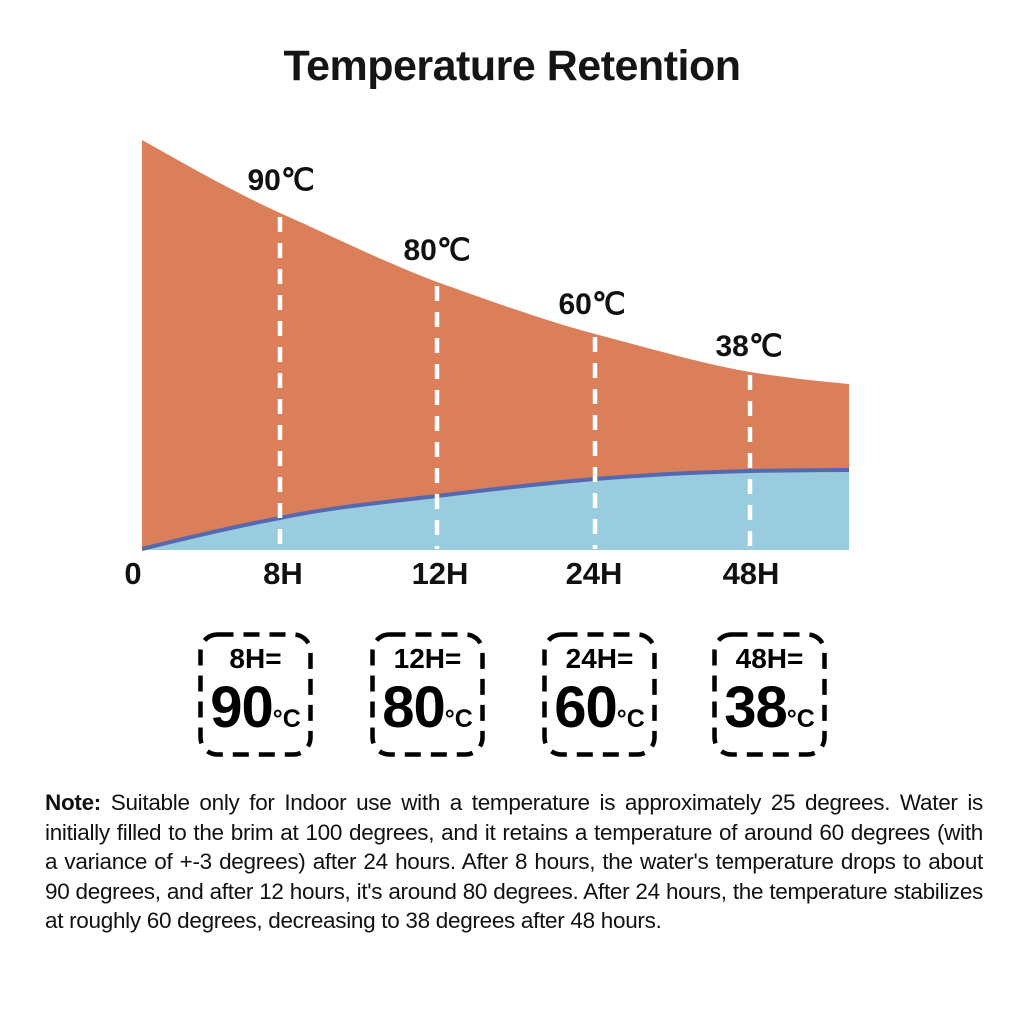 The image size is (1024, 1024). Describe the element at coordinates (280, 180) in the screenshot. I see `curve-label-90c: 90℃` at that location.